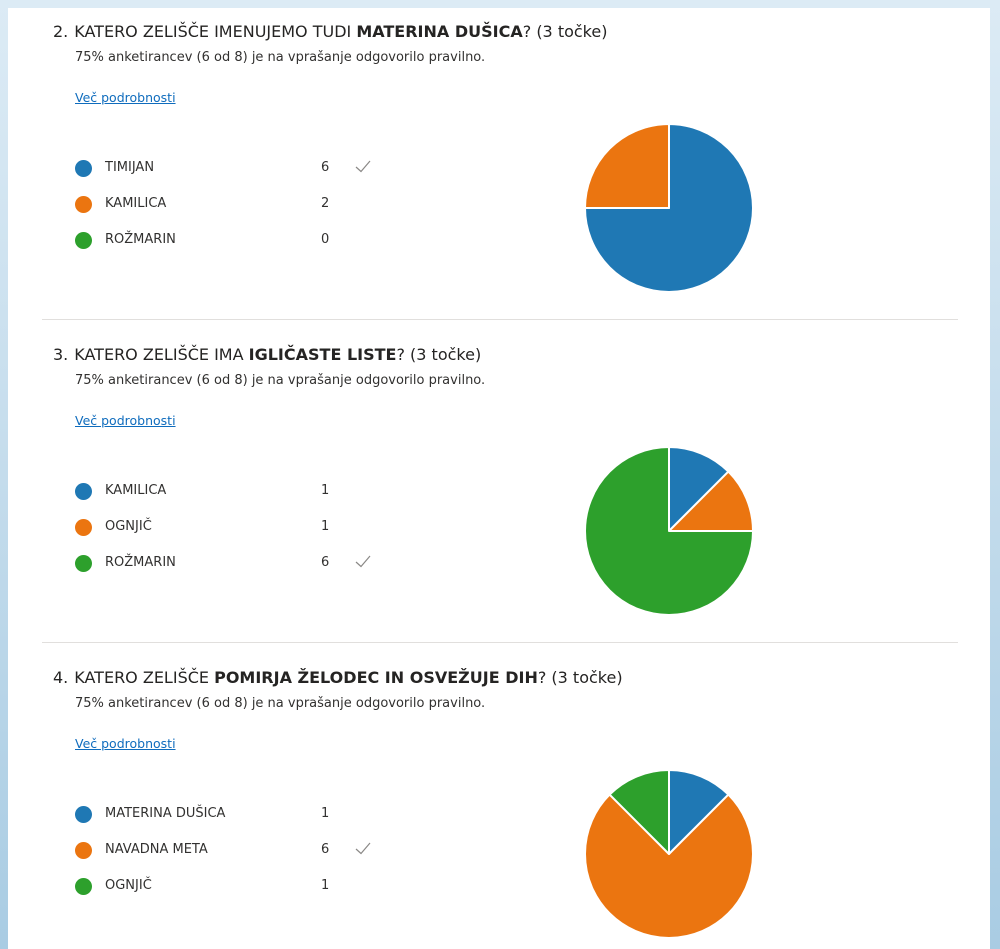 The image size is (1000, 949). I want to click on answer-legend: TIMIJAN 6 KAMILICA 2 ROŽMARIN 0, so click(245, 210).